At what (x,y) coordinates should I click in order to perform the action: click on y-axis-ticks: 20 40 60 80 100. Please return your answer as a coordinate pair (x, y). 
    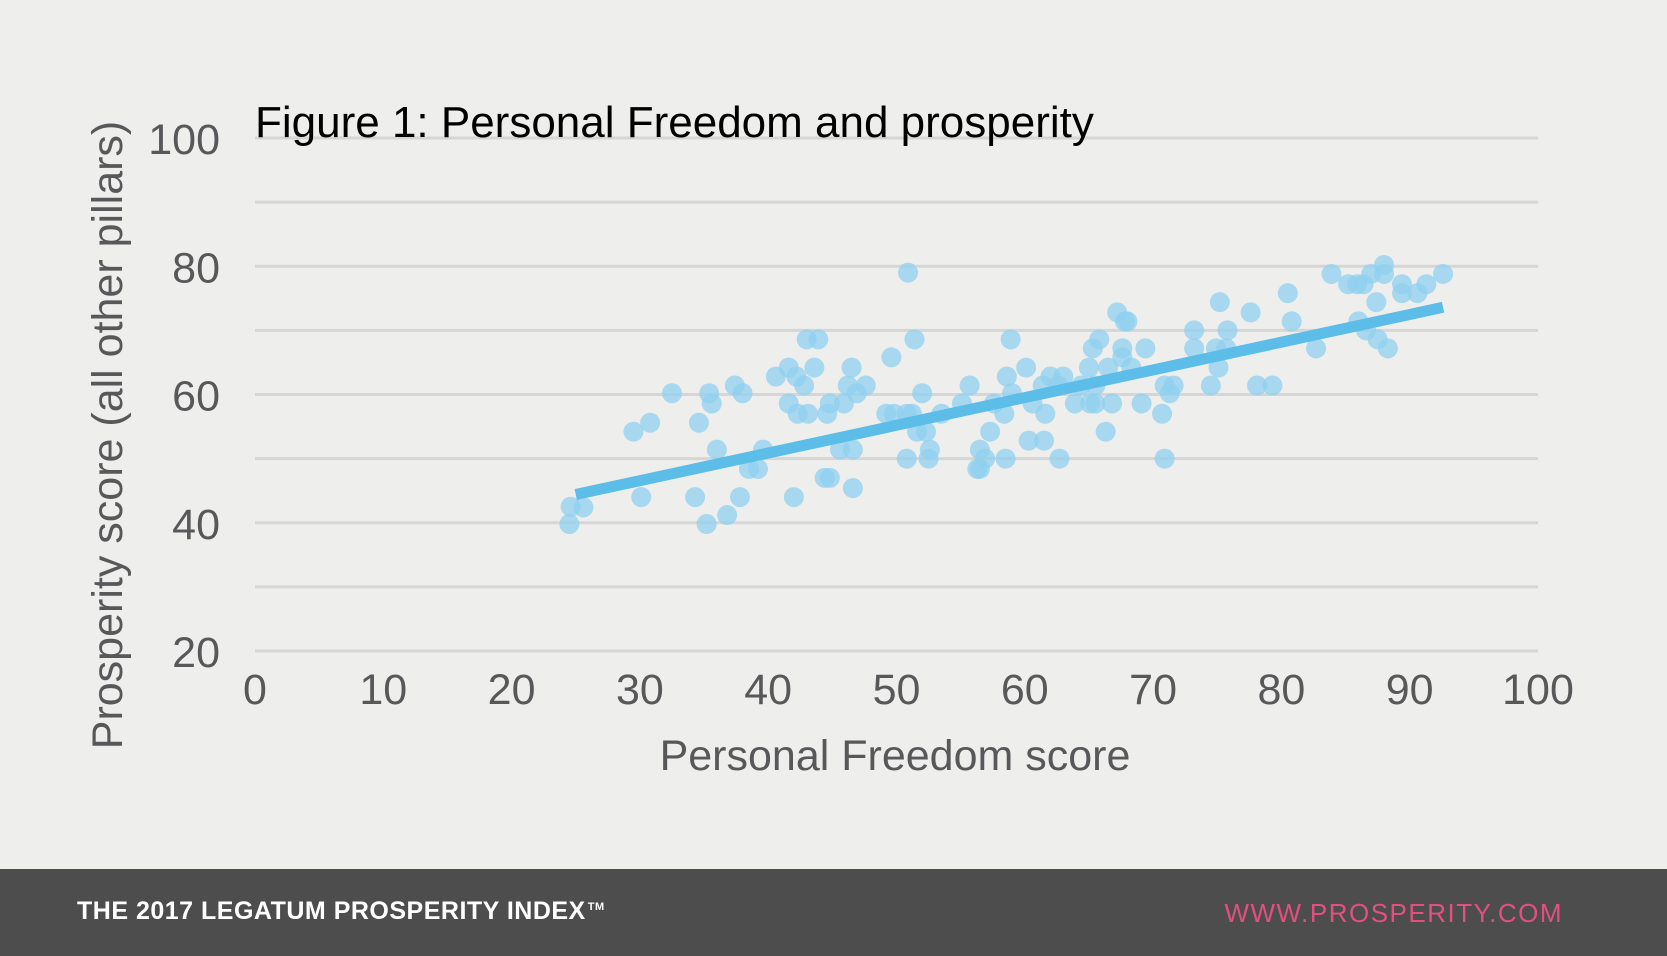
    Looking at the image, I should click on (184, 396).